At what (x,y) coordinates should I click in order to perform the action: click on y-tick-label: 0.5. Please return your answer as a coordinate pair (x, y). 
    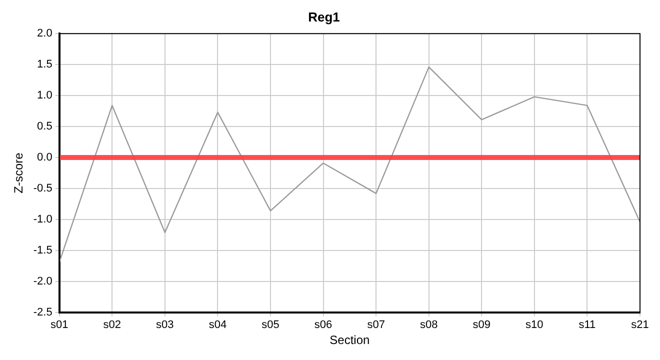
    Looking at the image, I should click on (44, 126).